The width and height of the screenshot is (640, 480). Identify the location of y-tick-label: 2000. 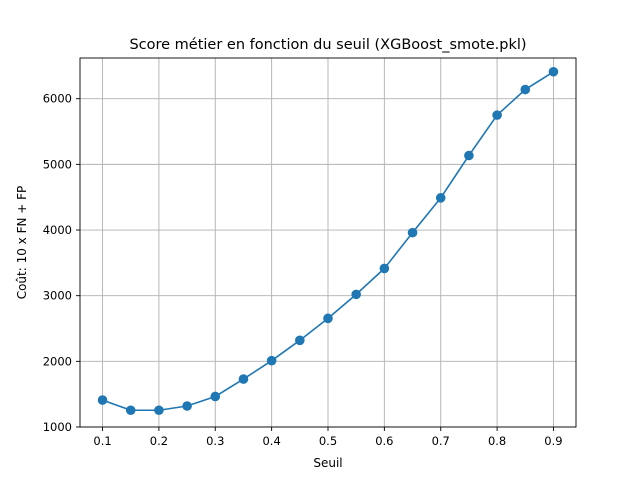
(57, 361).